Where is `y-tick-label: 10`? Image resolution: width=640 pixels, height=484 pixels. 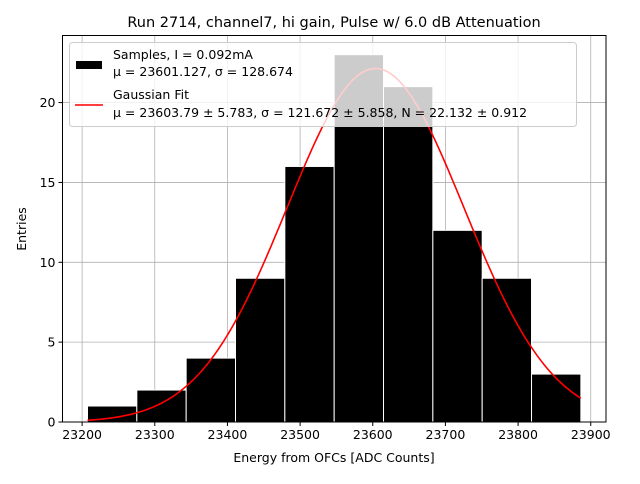
y-tick-label: 10 is located at coordinates (48, 262).